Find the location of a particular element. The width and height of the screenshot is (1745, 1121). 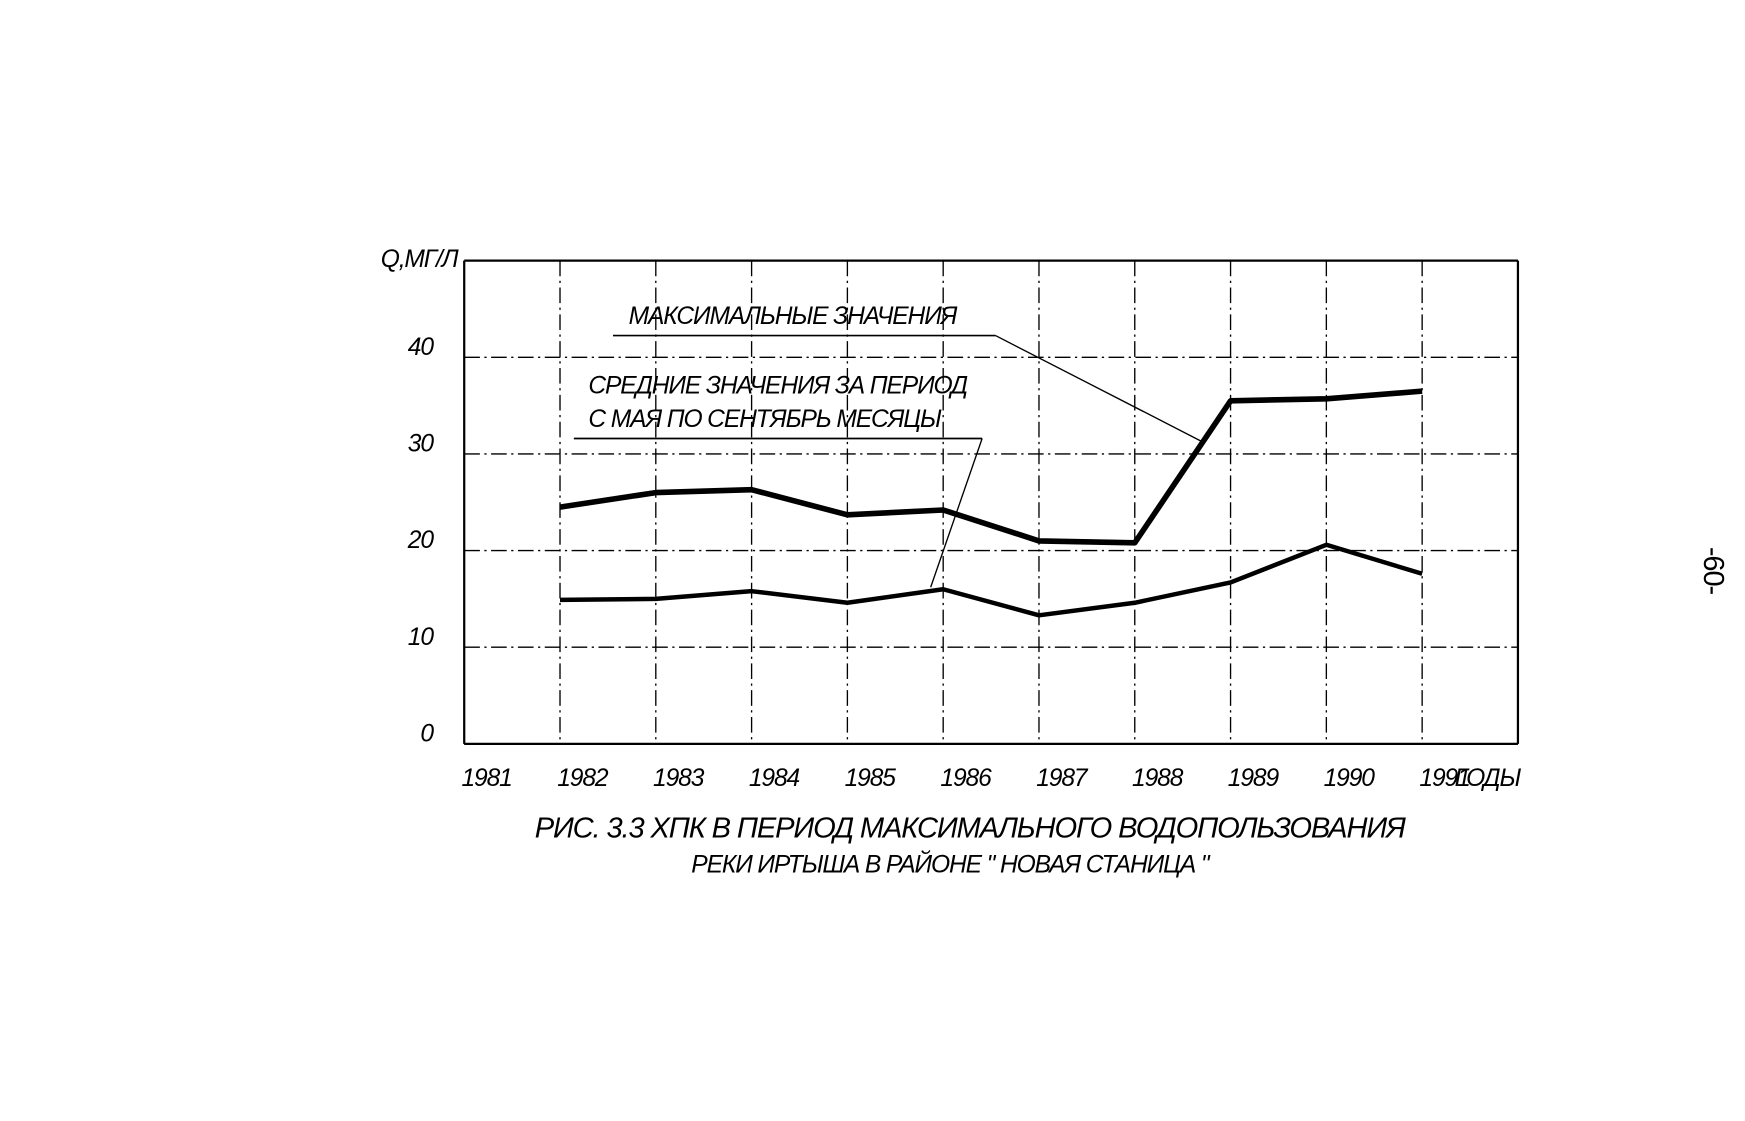

y-axis-label: Q,МГ/Л is located at coordinates (420, 259).